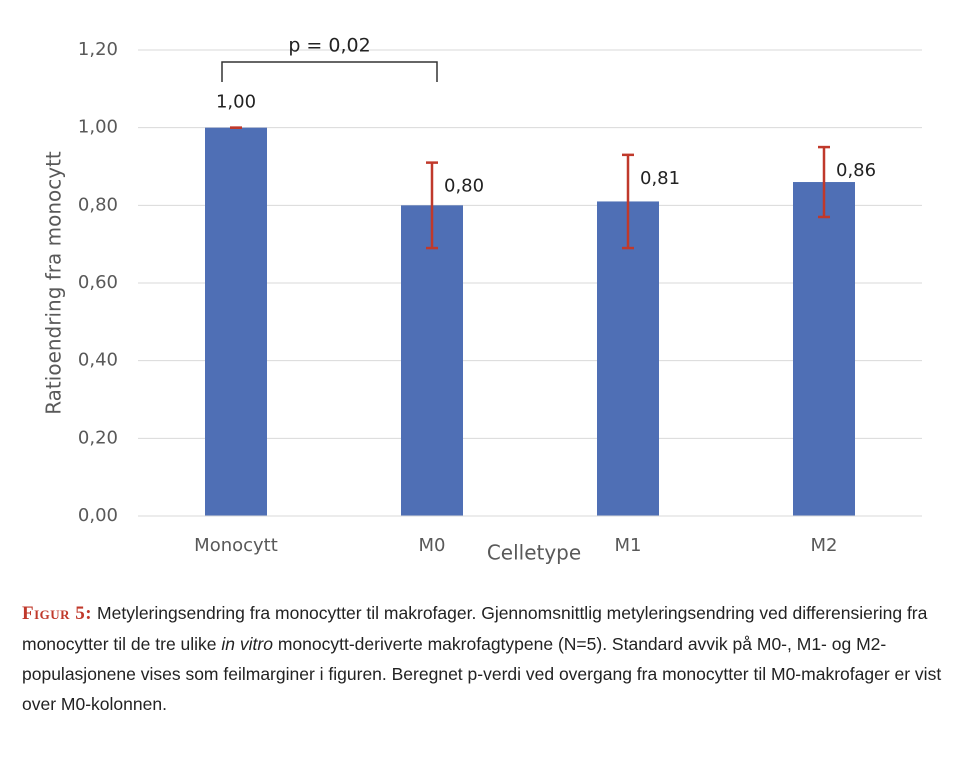  I want to click on y-tick-label: 0,60, so click(98, 282).